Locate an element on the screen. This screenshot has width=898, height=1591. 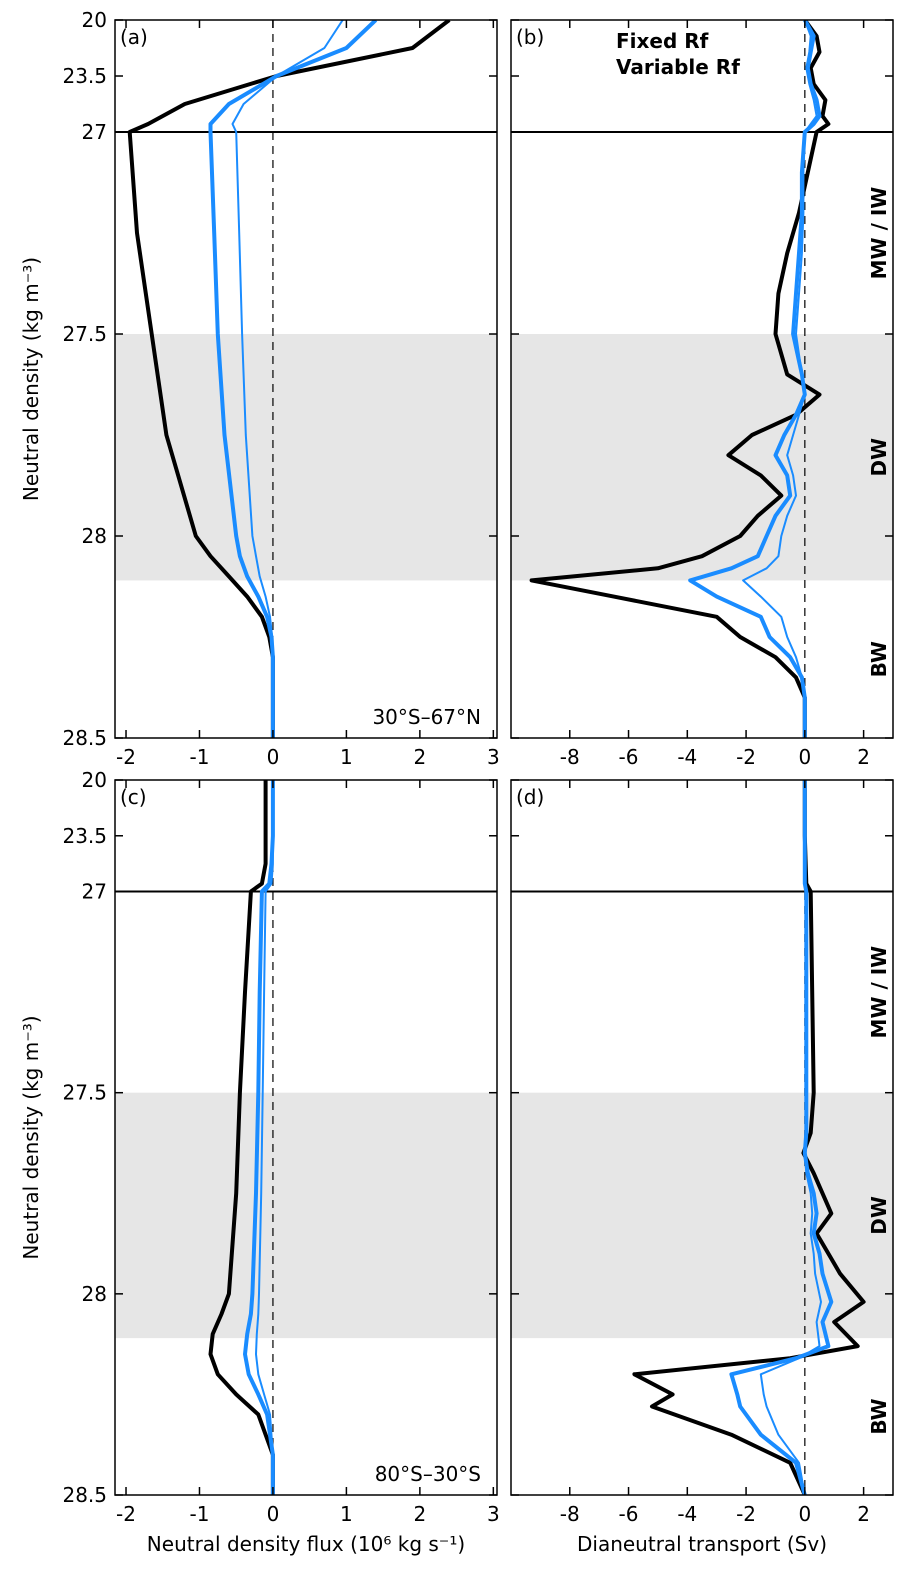
region-annotation: 80°S–30°S is located at coordinates (428, 1474).